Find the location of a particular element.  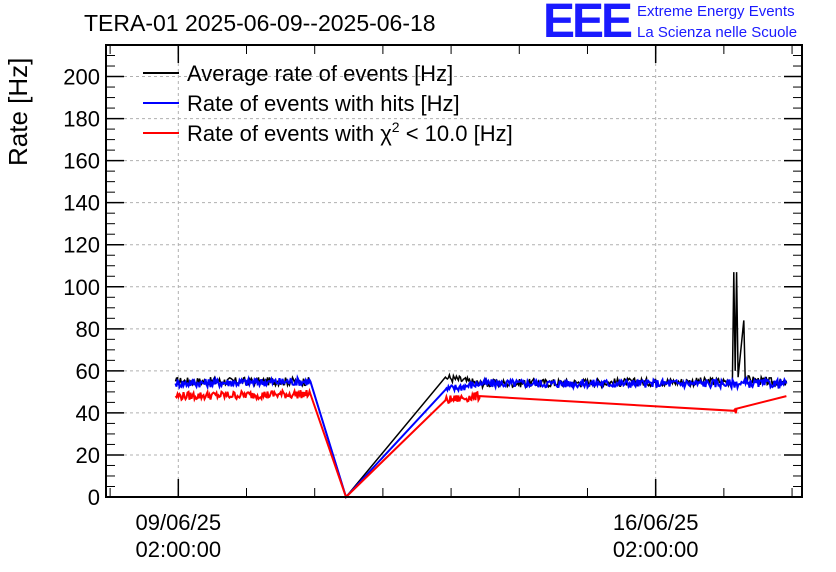

legend-entry-label: Rate of events with χ2 < 10.0 [Hz] is located at coordinates (350, 132).